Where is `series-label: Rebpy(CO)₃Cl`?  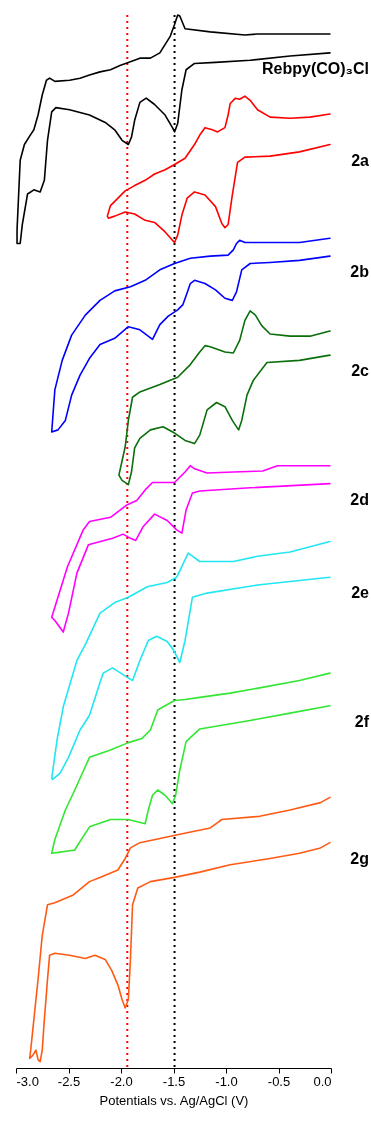
series-label: Rebpy(CO)₃Cl is located at coordinates (315, 68).